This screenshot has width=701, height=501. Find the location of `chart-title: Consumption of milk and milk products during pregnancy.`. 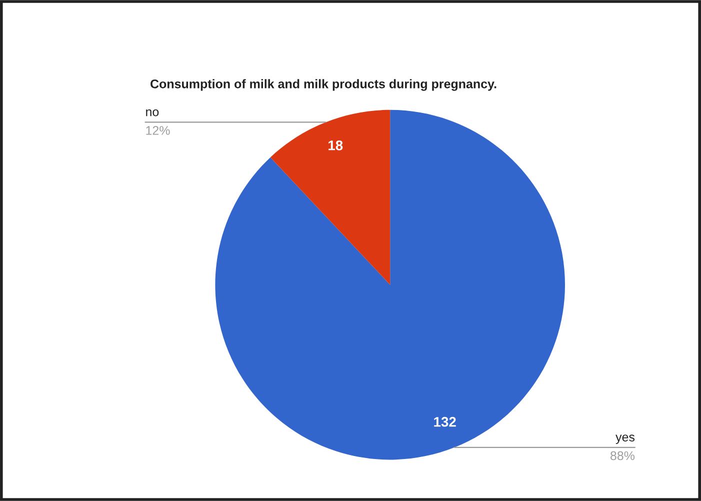

chart-title: Consumption of milk and milk products during pregnancy. is located at coordinates (323, 85).